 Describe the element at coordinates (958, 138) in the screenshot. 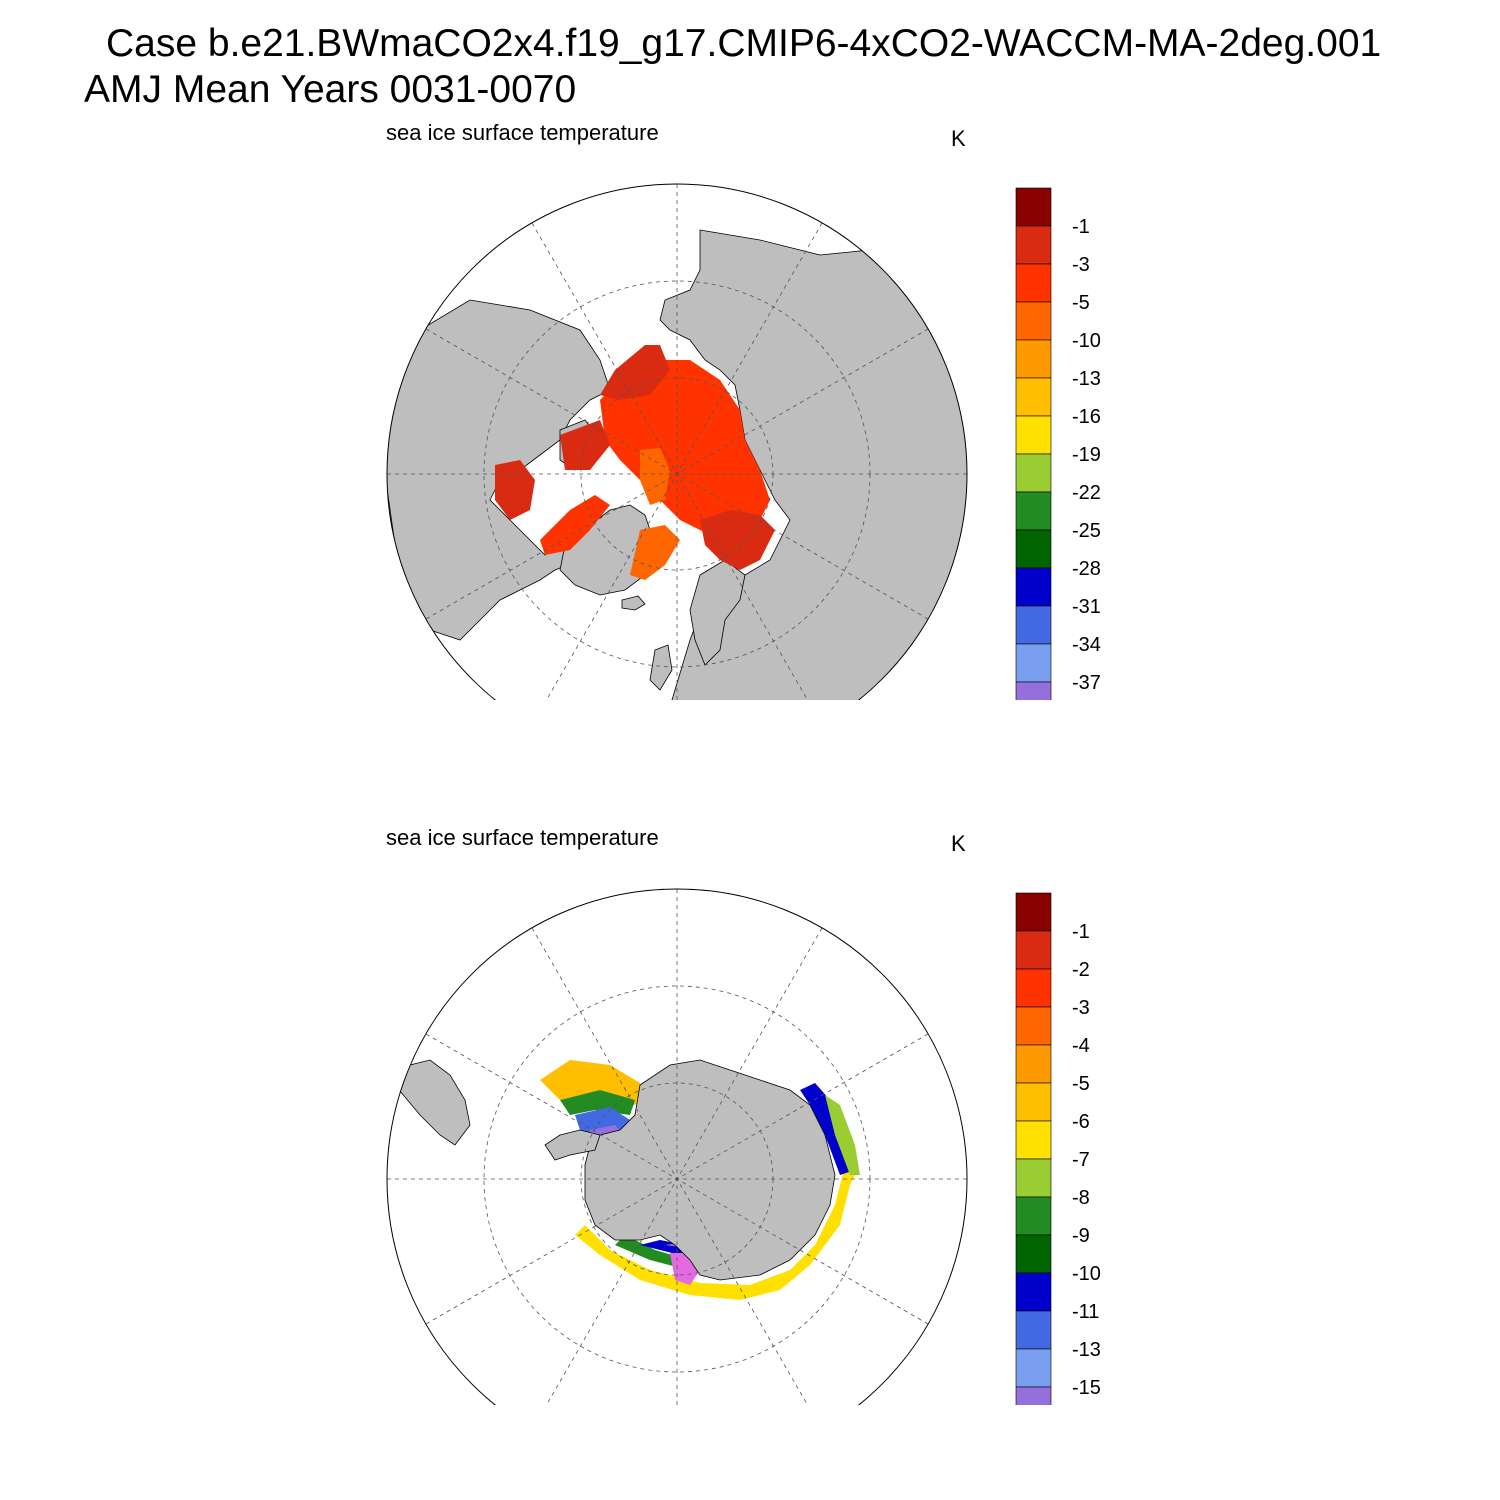

I see `north-units-label: K` at that location.